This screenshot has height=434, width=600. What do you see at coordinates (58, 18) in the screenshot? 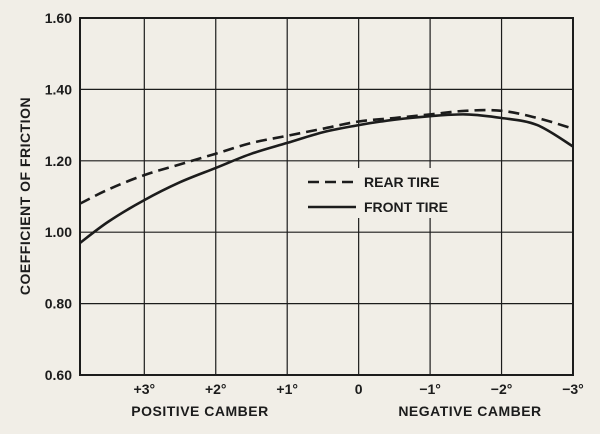
I see `y-tick-label: 1.60` at bounding box center [58, 18].